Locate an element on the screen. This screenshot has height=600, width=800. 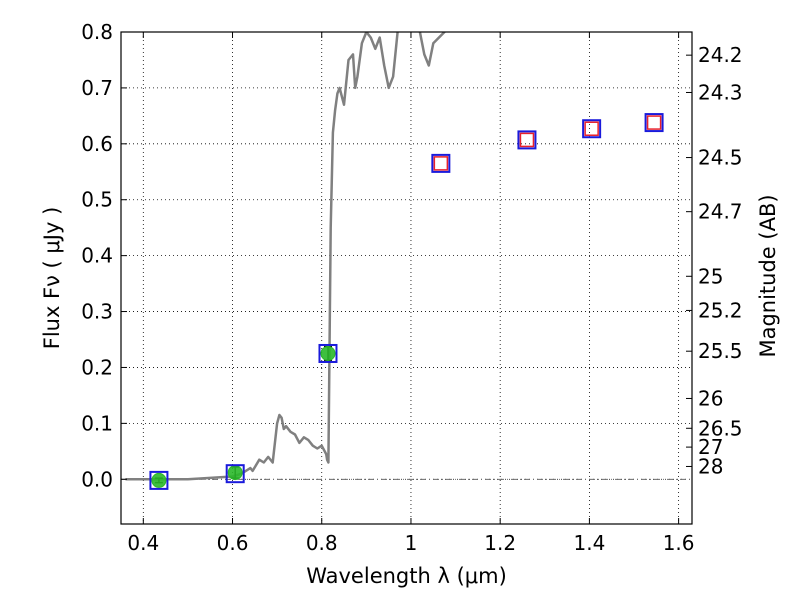
y-tick-label: 0.8 is located at coordinates (97, 32).